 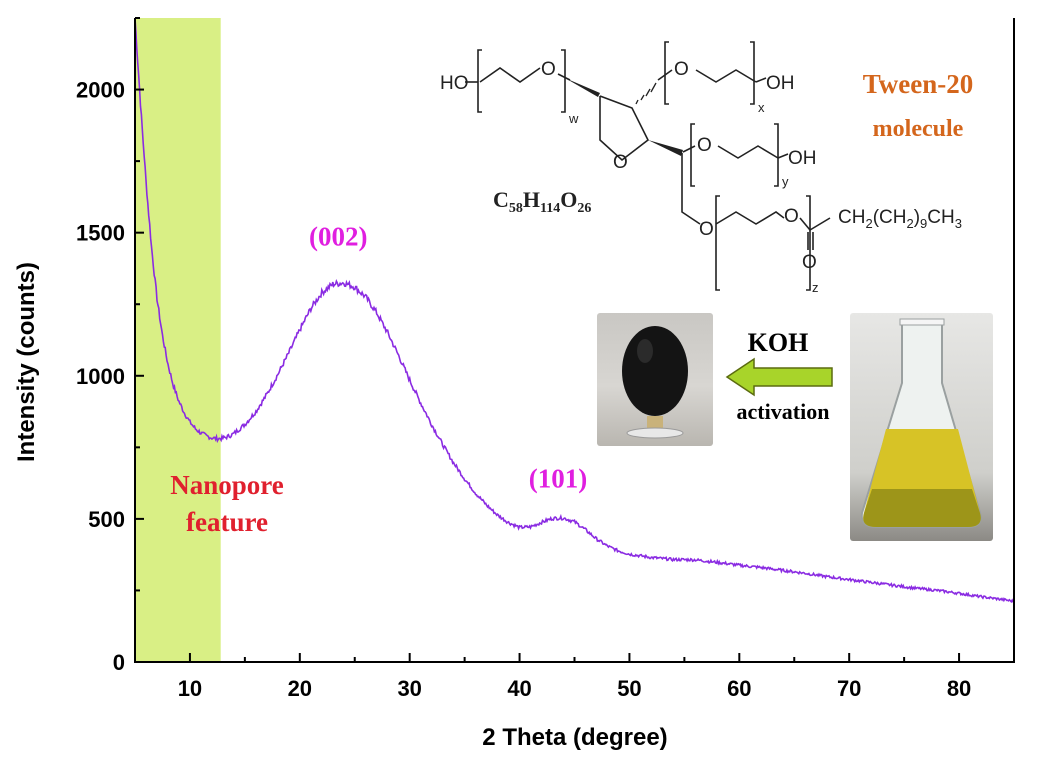 What do you see at coordinates (542, 201) in the screenshot?
I see `molecular-formula: C58H114O26` at bounding box center [542, 201].